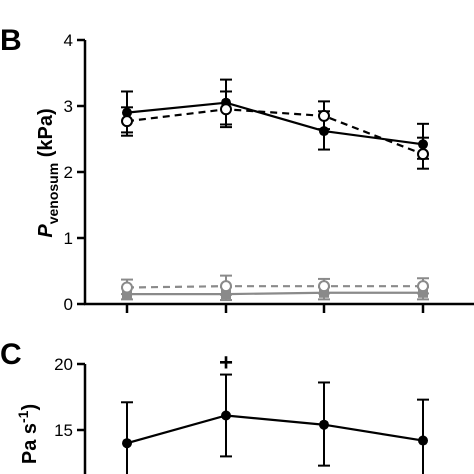 Image resolution: width=474 pixels, height=474 pixels. I want to click on b-ytick-label-1: 1, so click(68, 238).